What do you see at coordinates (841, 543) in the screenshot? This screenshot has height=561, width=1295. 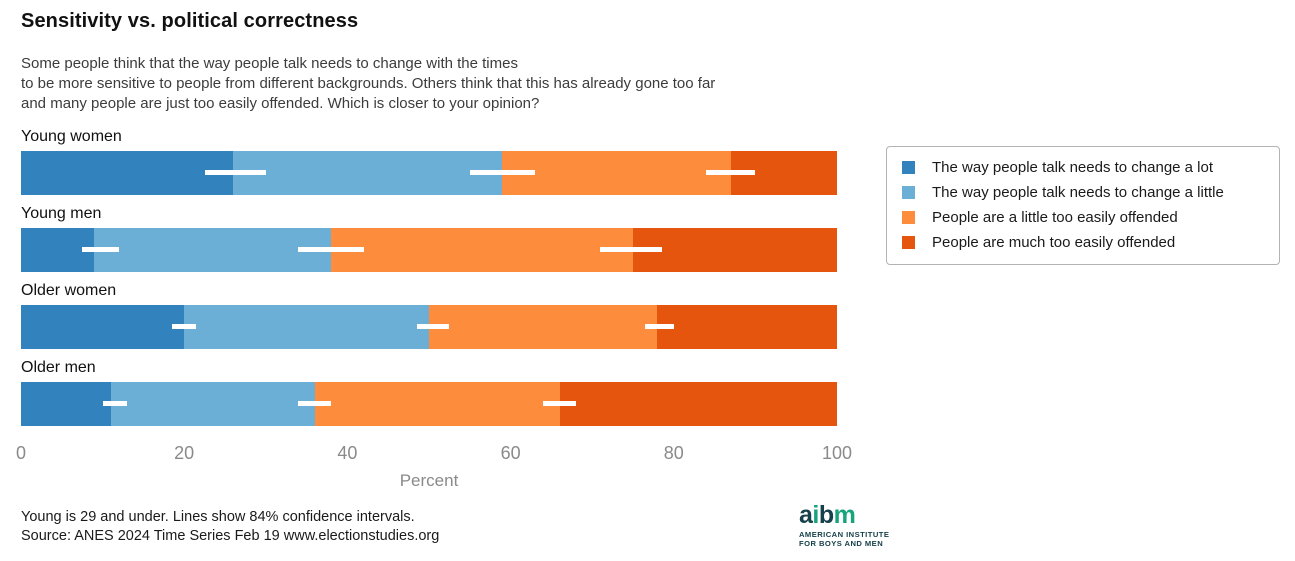 I see `logo-tagline-line: FOR BOYS AND MEN` at bounding box center [841, 543].